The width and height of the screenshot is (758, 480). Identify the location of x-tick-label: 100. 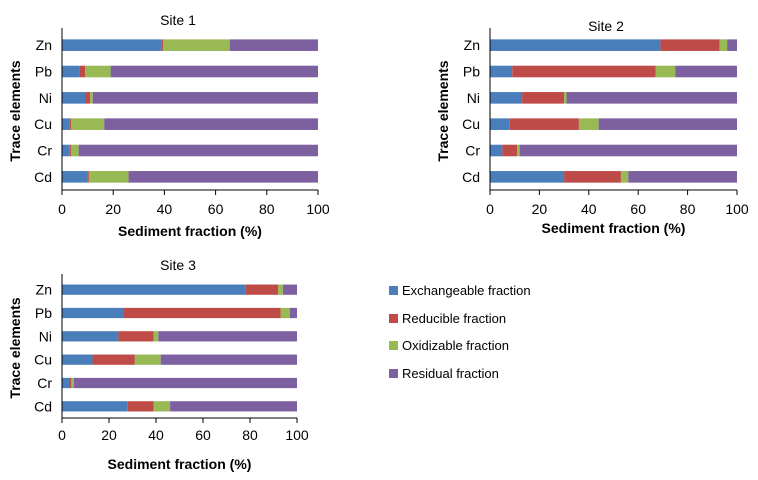
(737, 209).